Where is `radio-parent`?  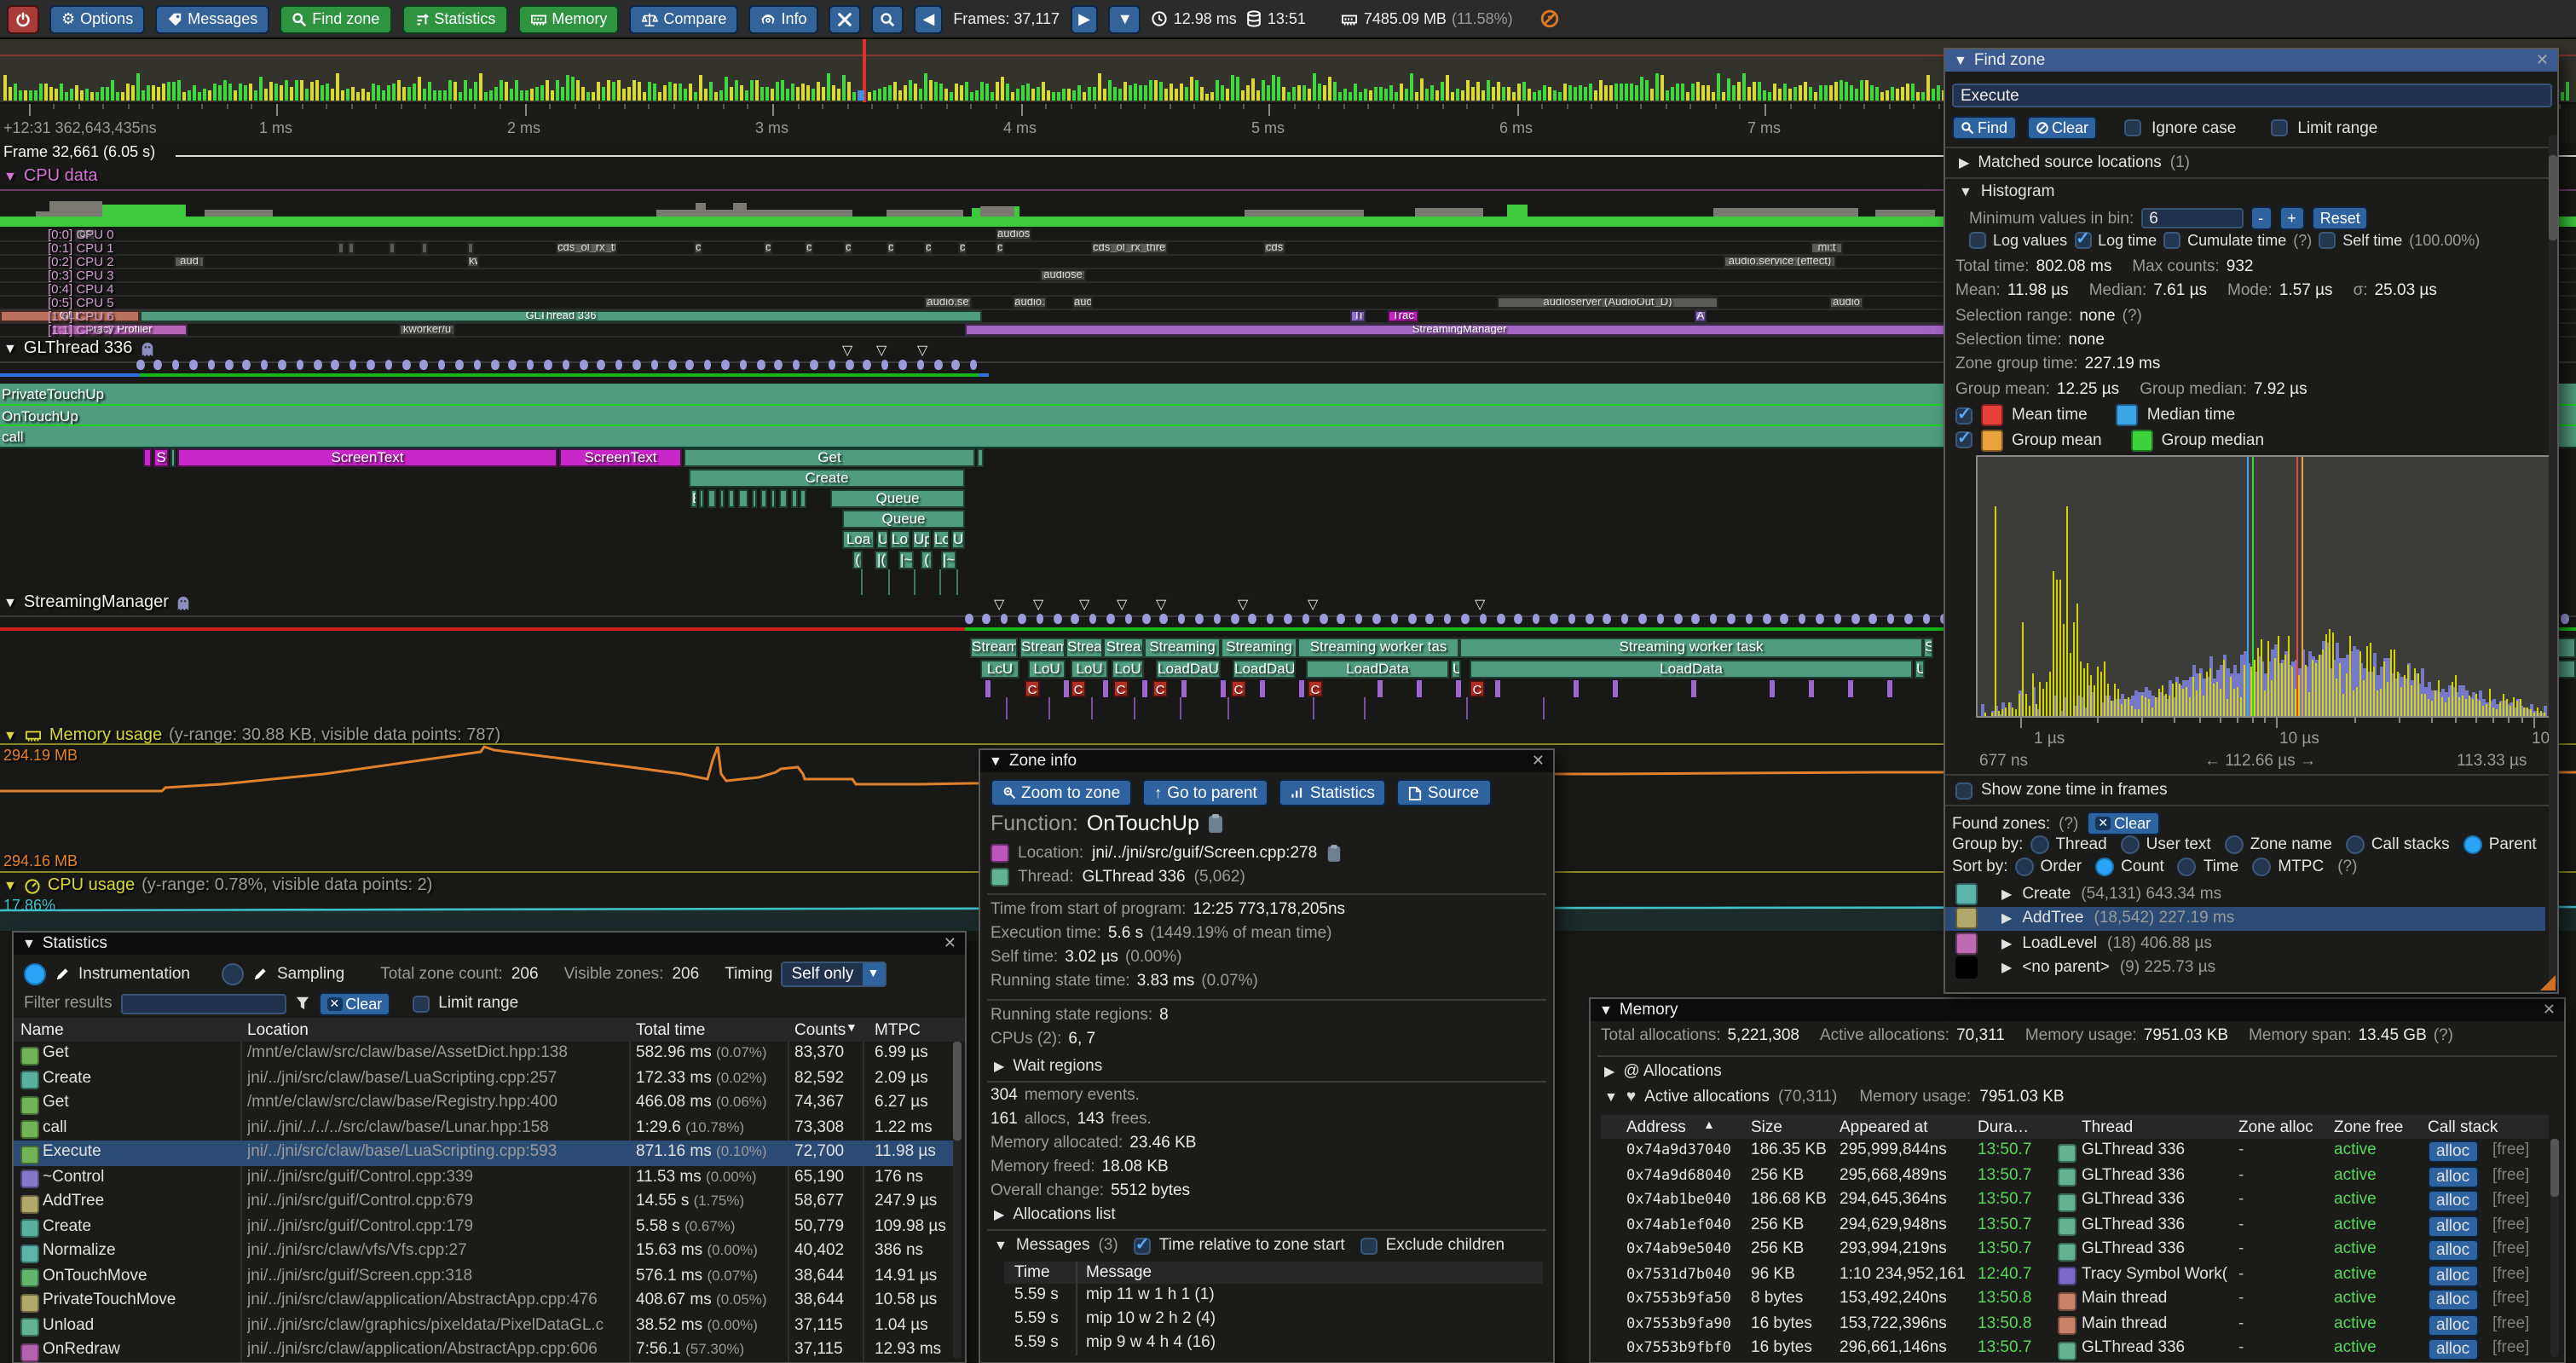
radio-parent is located at coordinates (2472, 845).